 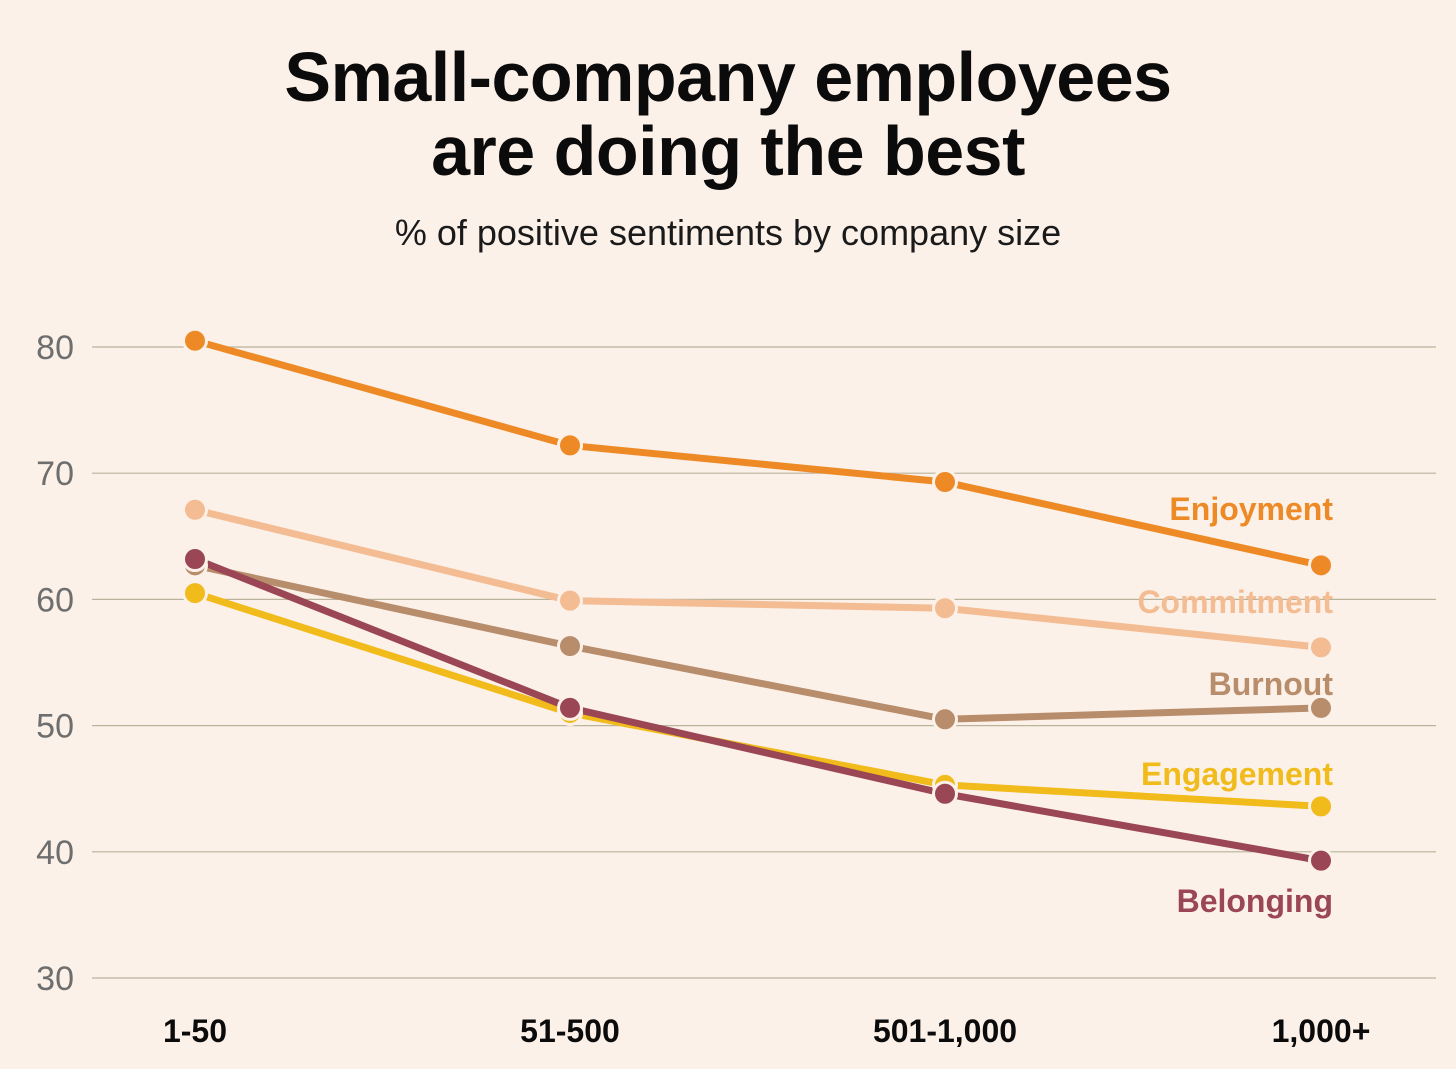 I want to click on series-label-commitment: Commitment, so click(x=1235, y=602).